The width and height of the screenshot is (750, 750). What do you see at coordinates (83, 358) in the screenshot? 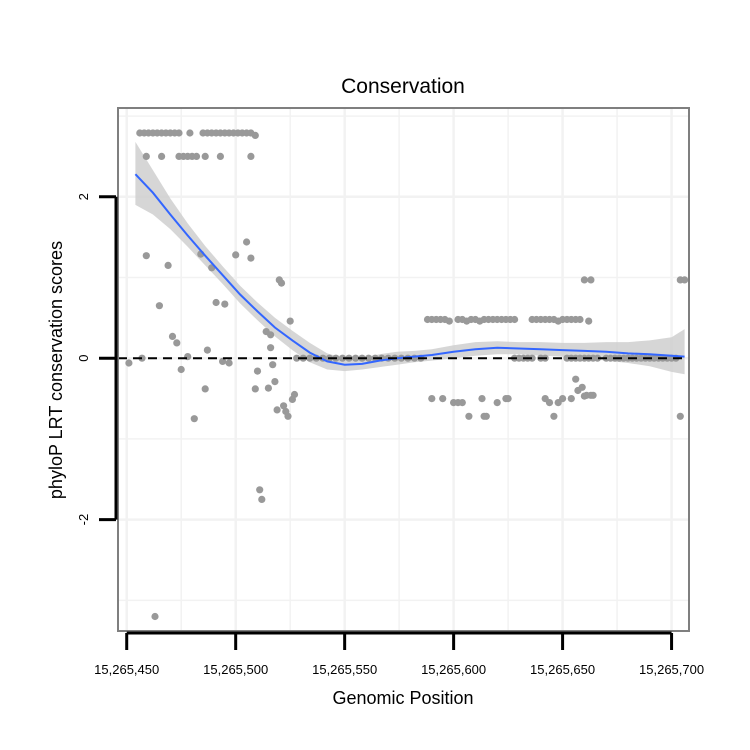
I see `y-tick-label: 0` at bounding box center [83, 358].